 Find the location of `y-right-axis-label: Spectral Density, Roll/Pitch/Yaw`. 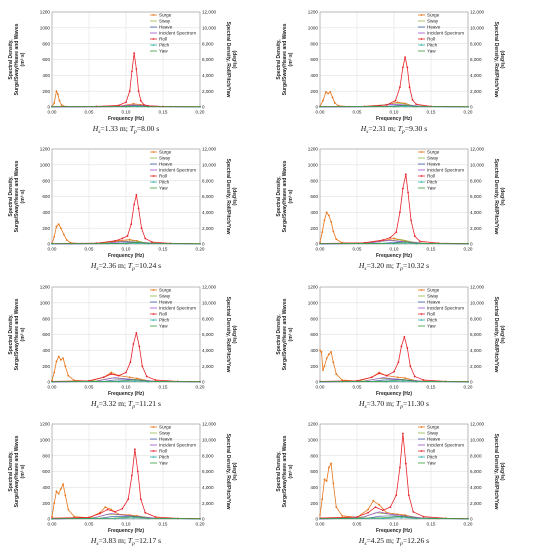

y-right-axis-label: Spectral Density, Roll/Pitch/Yaw is located at coordinates (496, 472).